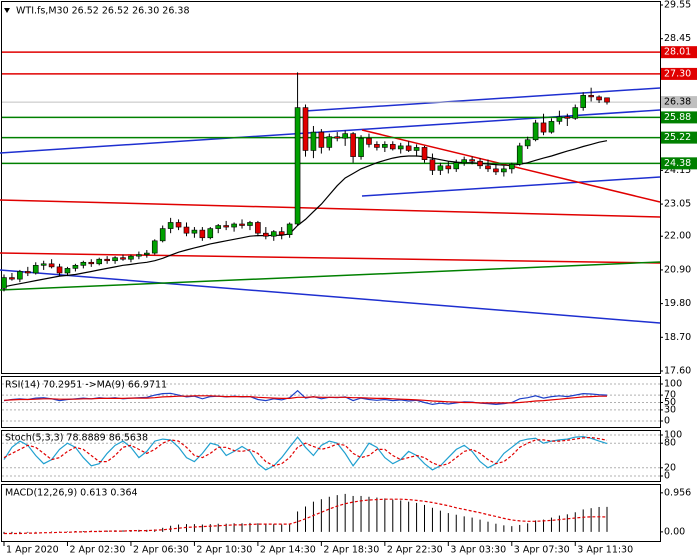 Image resolution: width=700 pixels, height=560 pixels. What do you see at coordinates (677, 337) in the screenshot?
I see `y-tick-label: 18.70` at bounding box center [677, 337].